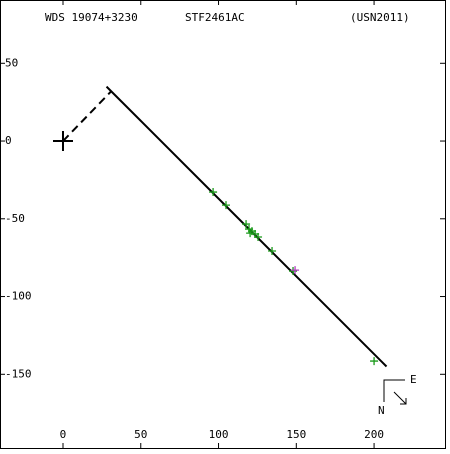 The height and width of the screenshot is (454, 450). Describe the element at coordinates (140, 434) in the screenshot. I see `x-tick-label: 50` at that location.